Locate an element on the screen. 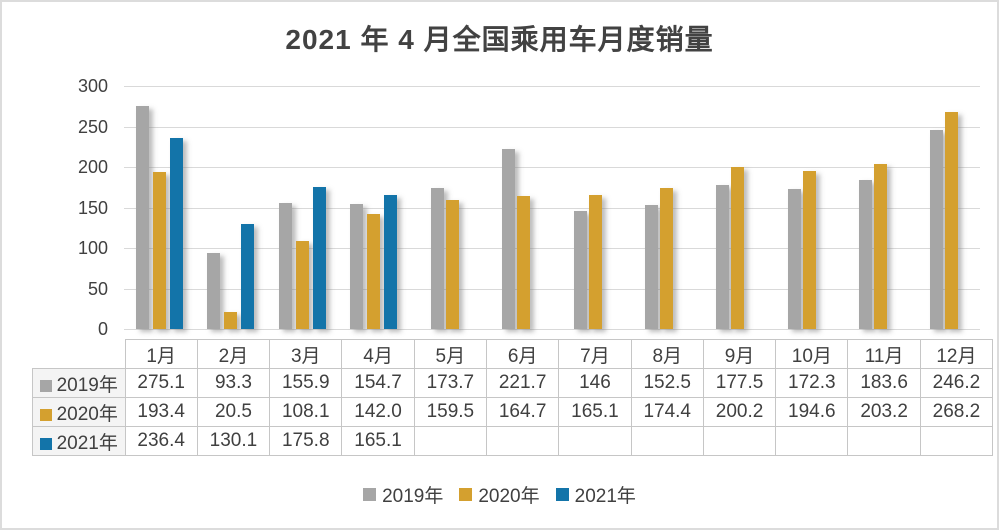 The image size is (999, 530). bar-2019年-7月 is located at coordinates (580, 269).